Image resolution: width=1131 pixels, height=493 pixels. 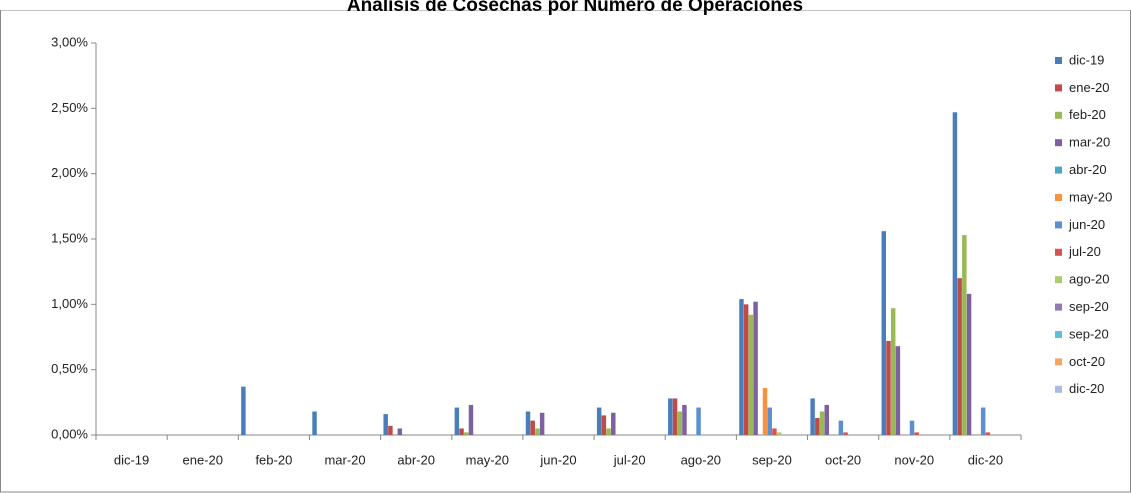 I want to click on x-tick-label: abr-20, so click(x=416, y=459).